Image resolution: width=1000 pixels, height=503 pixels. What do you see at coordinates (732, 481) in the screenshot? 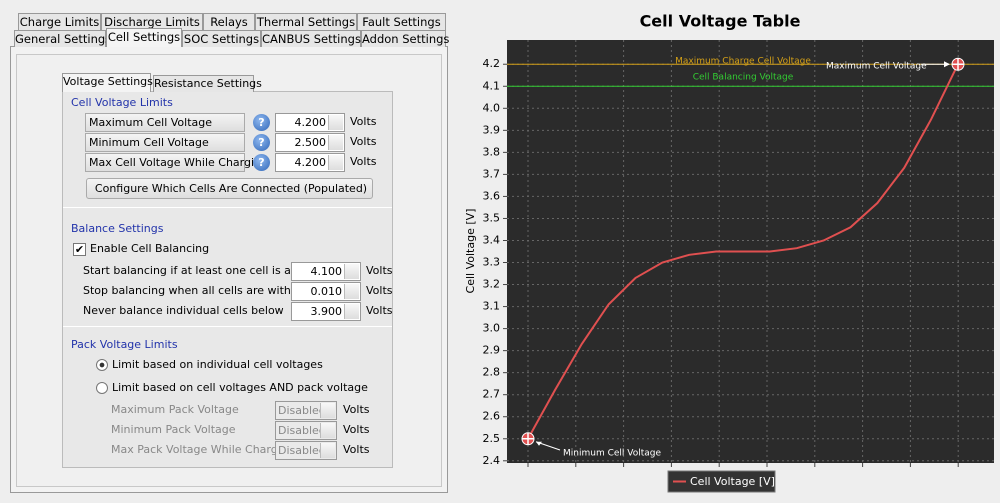
I see `legend-label: Cell Voltage [V]` at bounding box center [732, 481].